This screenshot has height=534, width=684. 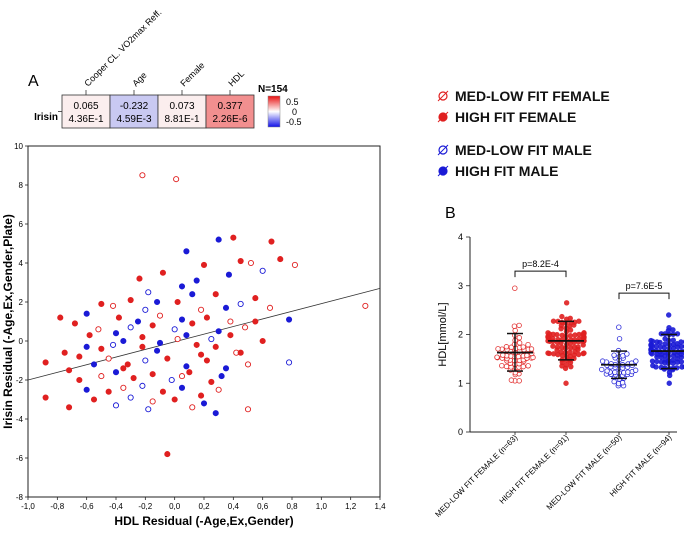 I want to click on y-tick-label: 4, so click(x=460, y=237).